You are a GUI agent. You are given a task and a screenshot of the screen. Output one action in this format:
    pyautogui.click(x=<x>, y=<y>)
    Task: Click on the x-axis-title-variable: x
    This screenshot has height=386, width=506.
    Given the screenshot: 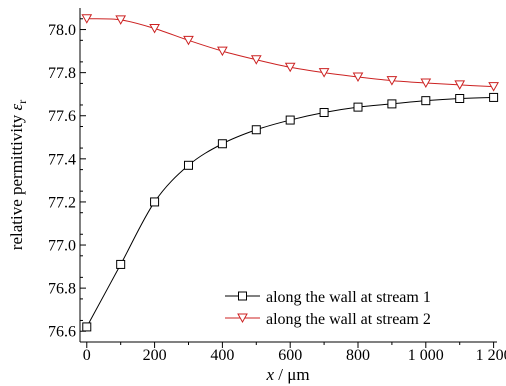 What is the action you would take?
    pyautogui.click(x=269, y=374)
    